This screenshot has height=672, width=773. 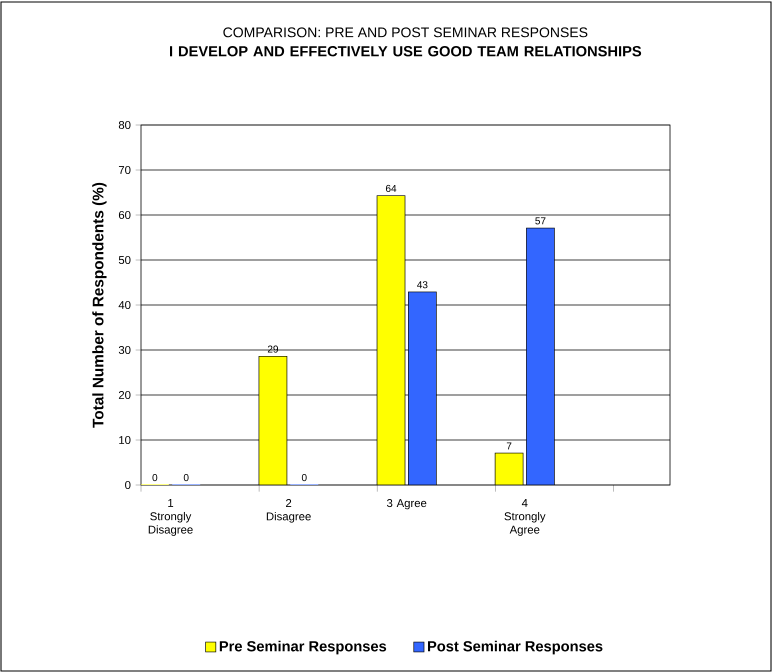 I want to click on chart-title: COMPARISON: PRE AND POST SEMINAR RESPONSES, so click(x=405, y=32).